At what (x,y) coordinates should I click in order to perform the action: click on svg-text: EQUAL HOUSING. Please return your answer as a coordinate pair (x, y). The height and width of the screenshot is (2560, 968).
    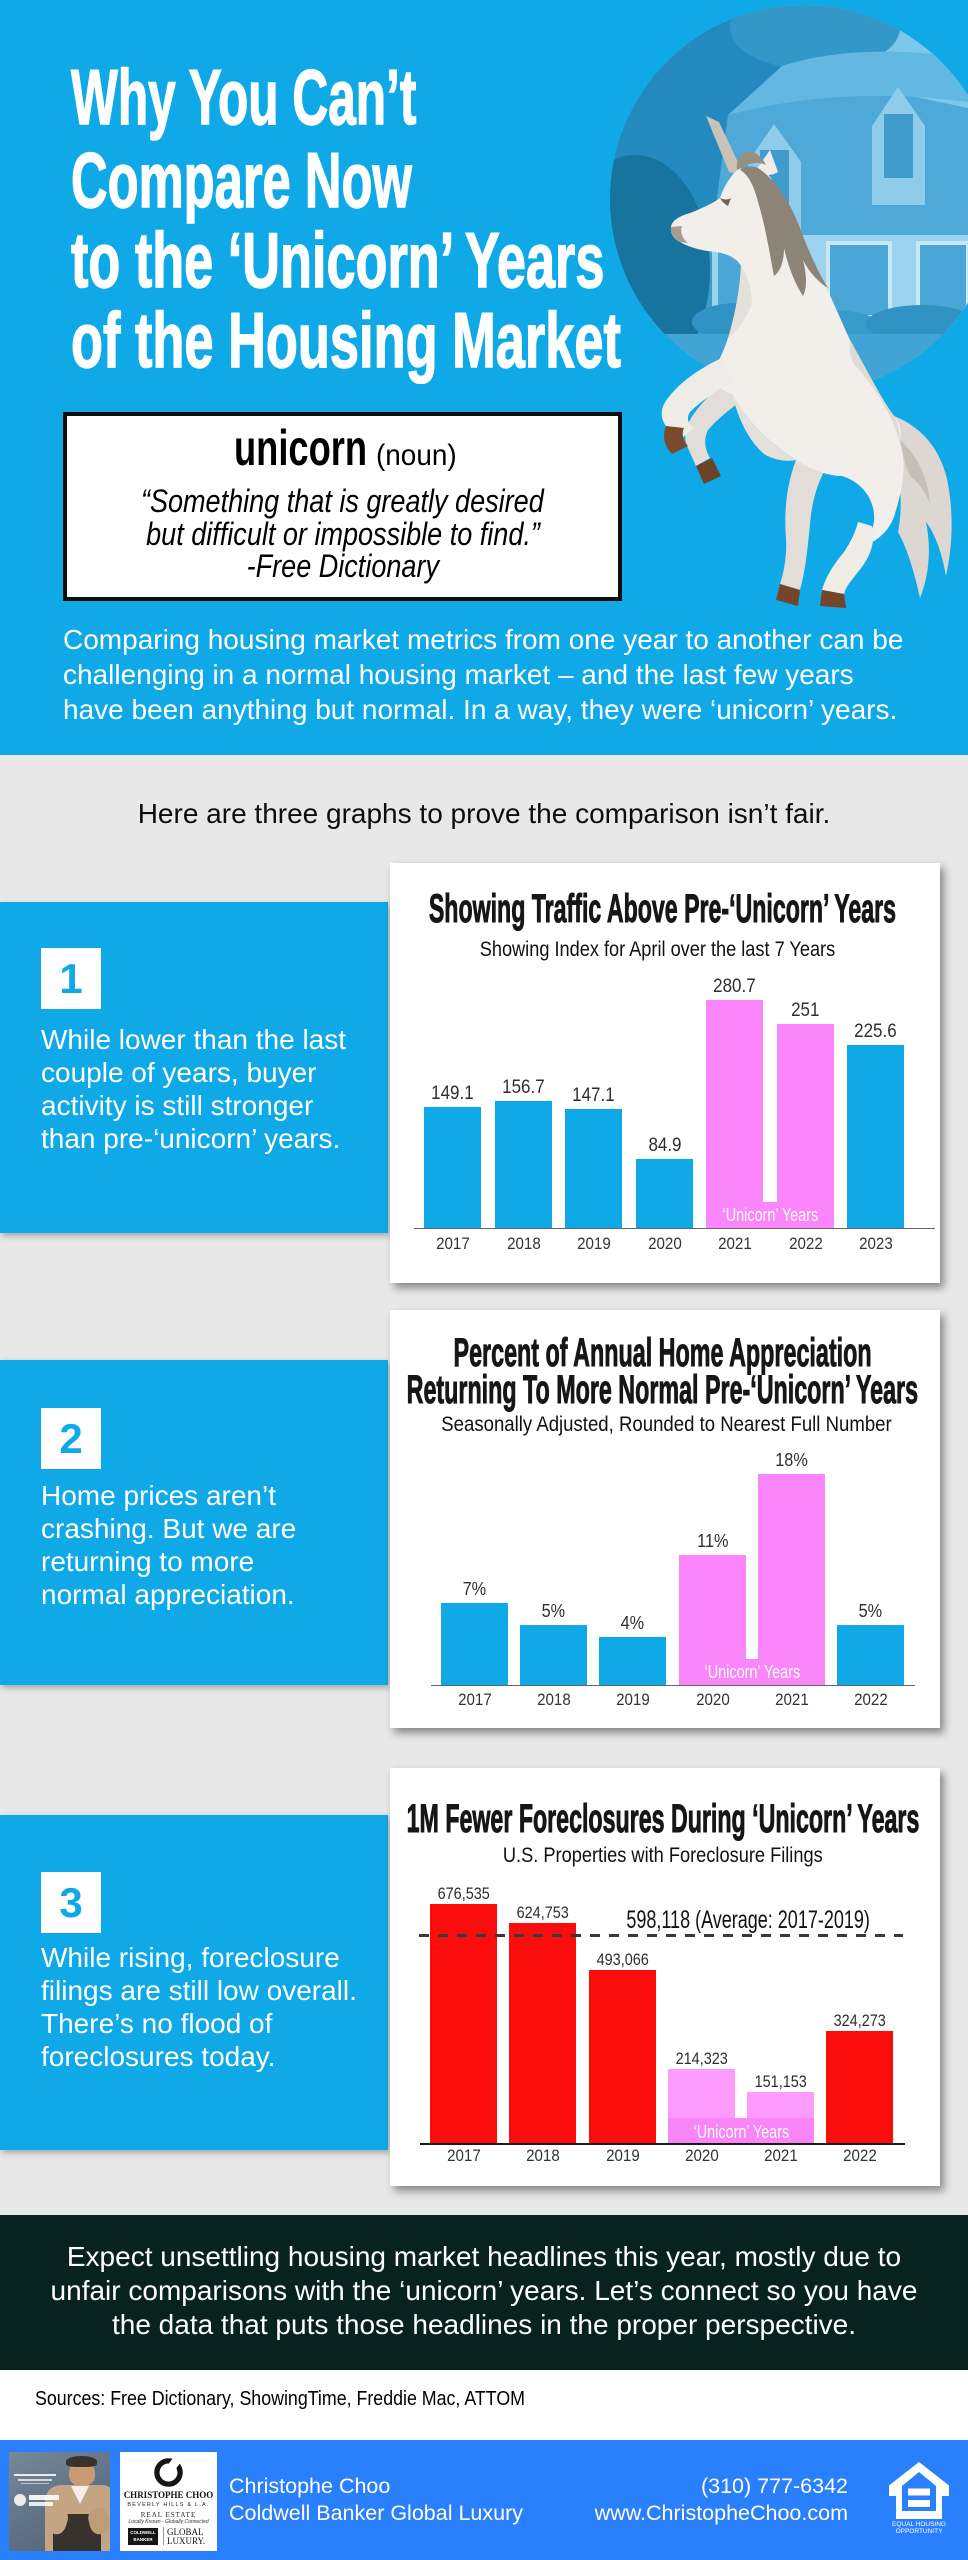
    Looking at the image, I should click on (919, 2524).